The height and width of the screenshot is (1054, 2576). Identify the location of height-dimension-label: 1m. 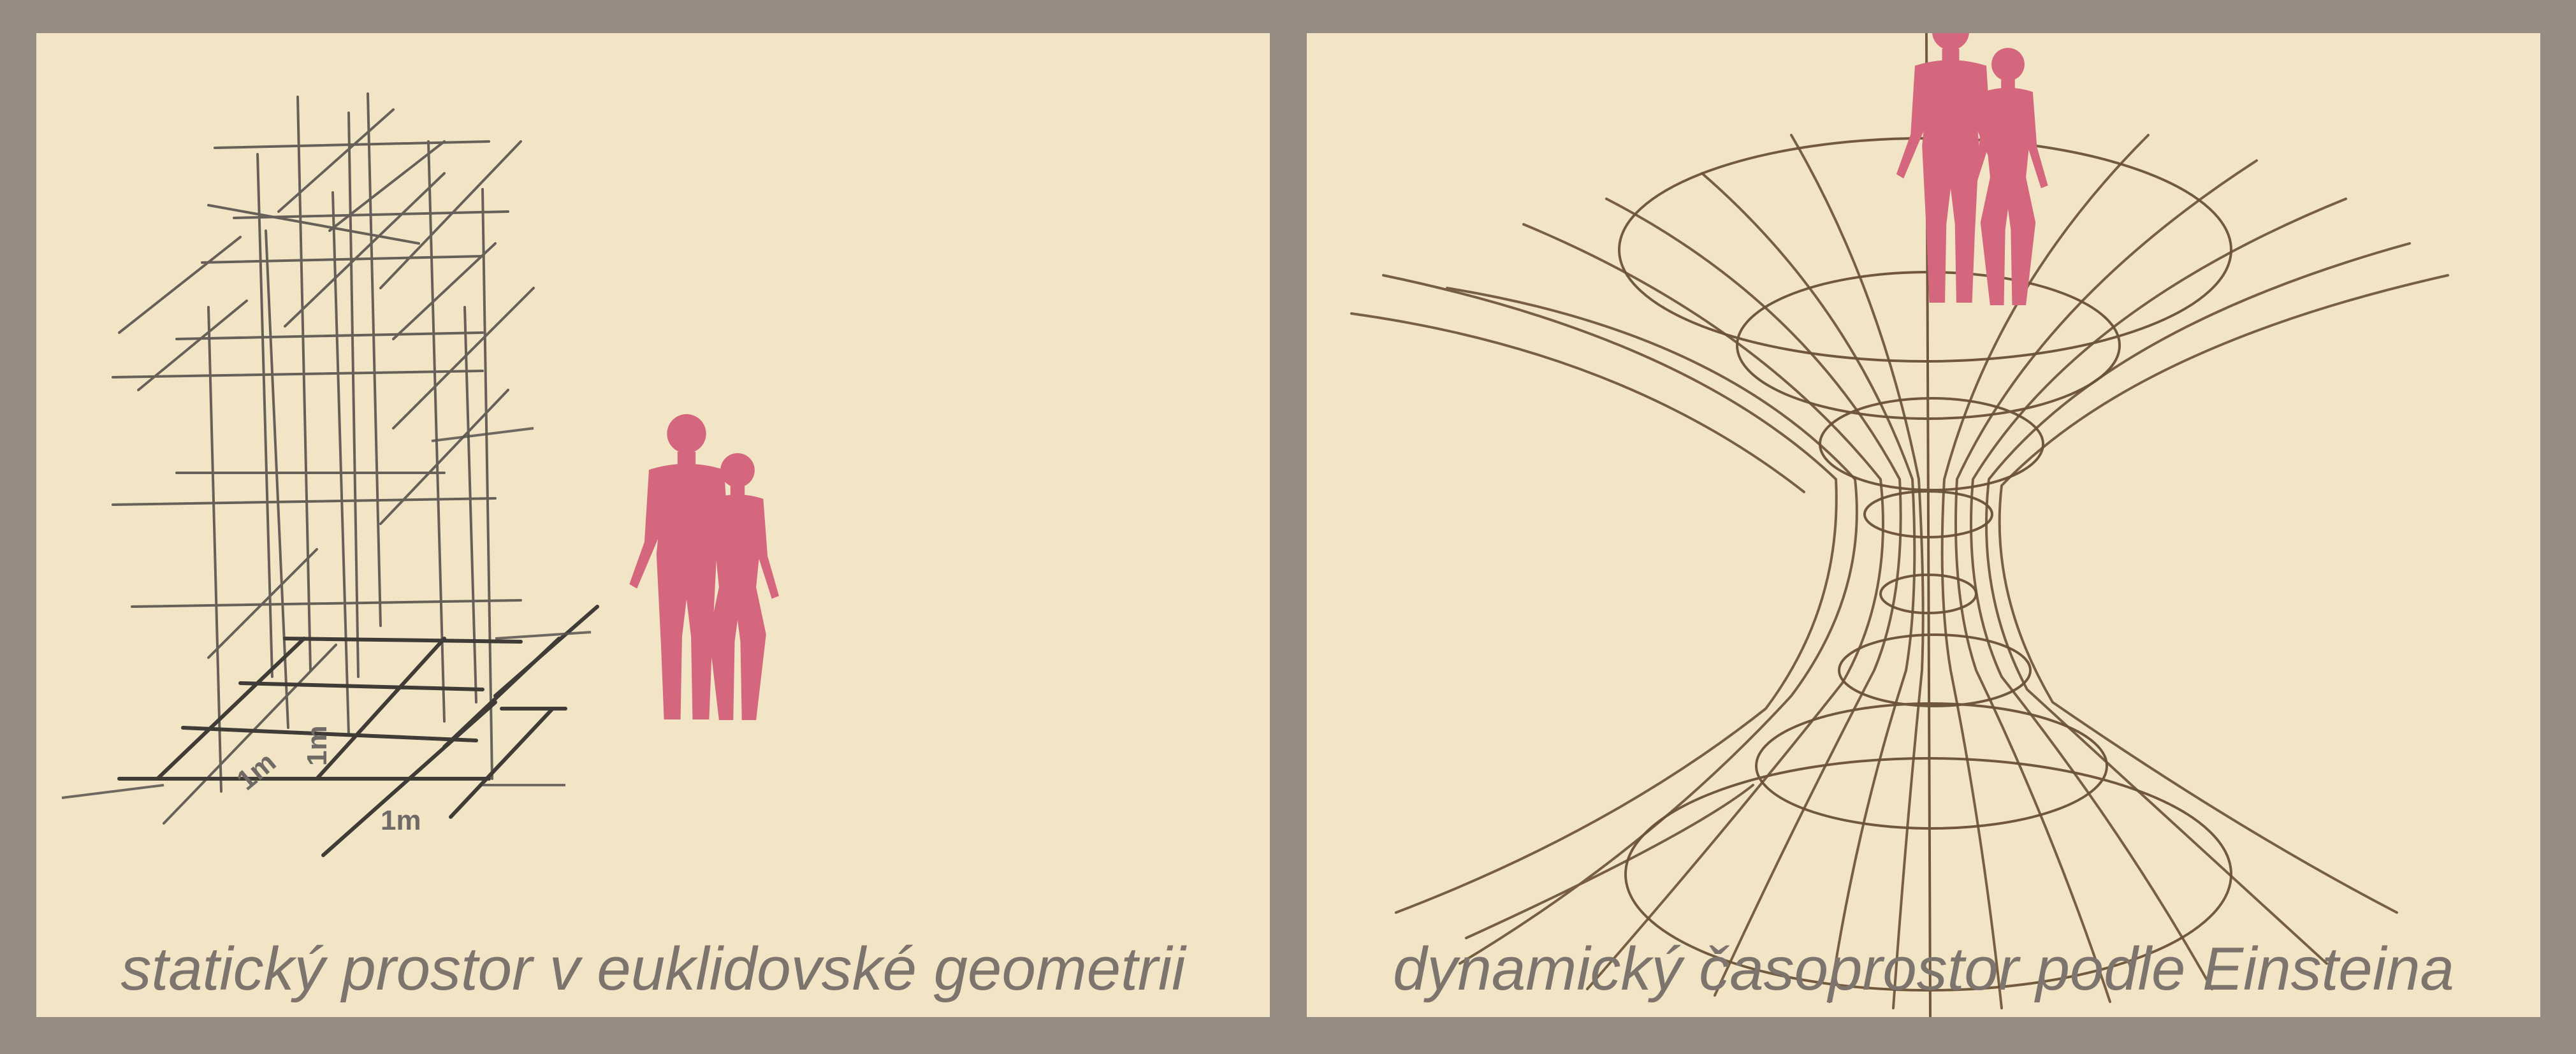
(317, 745).